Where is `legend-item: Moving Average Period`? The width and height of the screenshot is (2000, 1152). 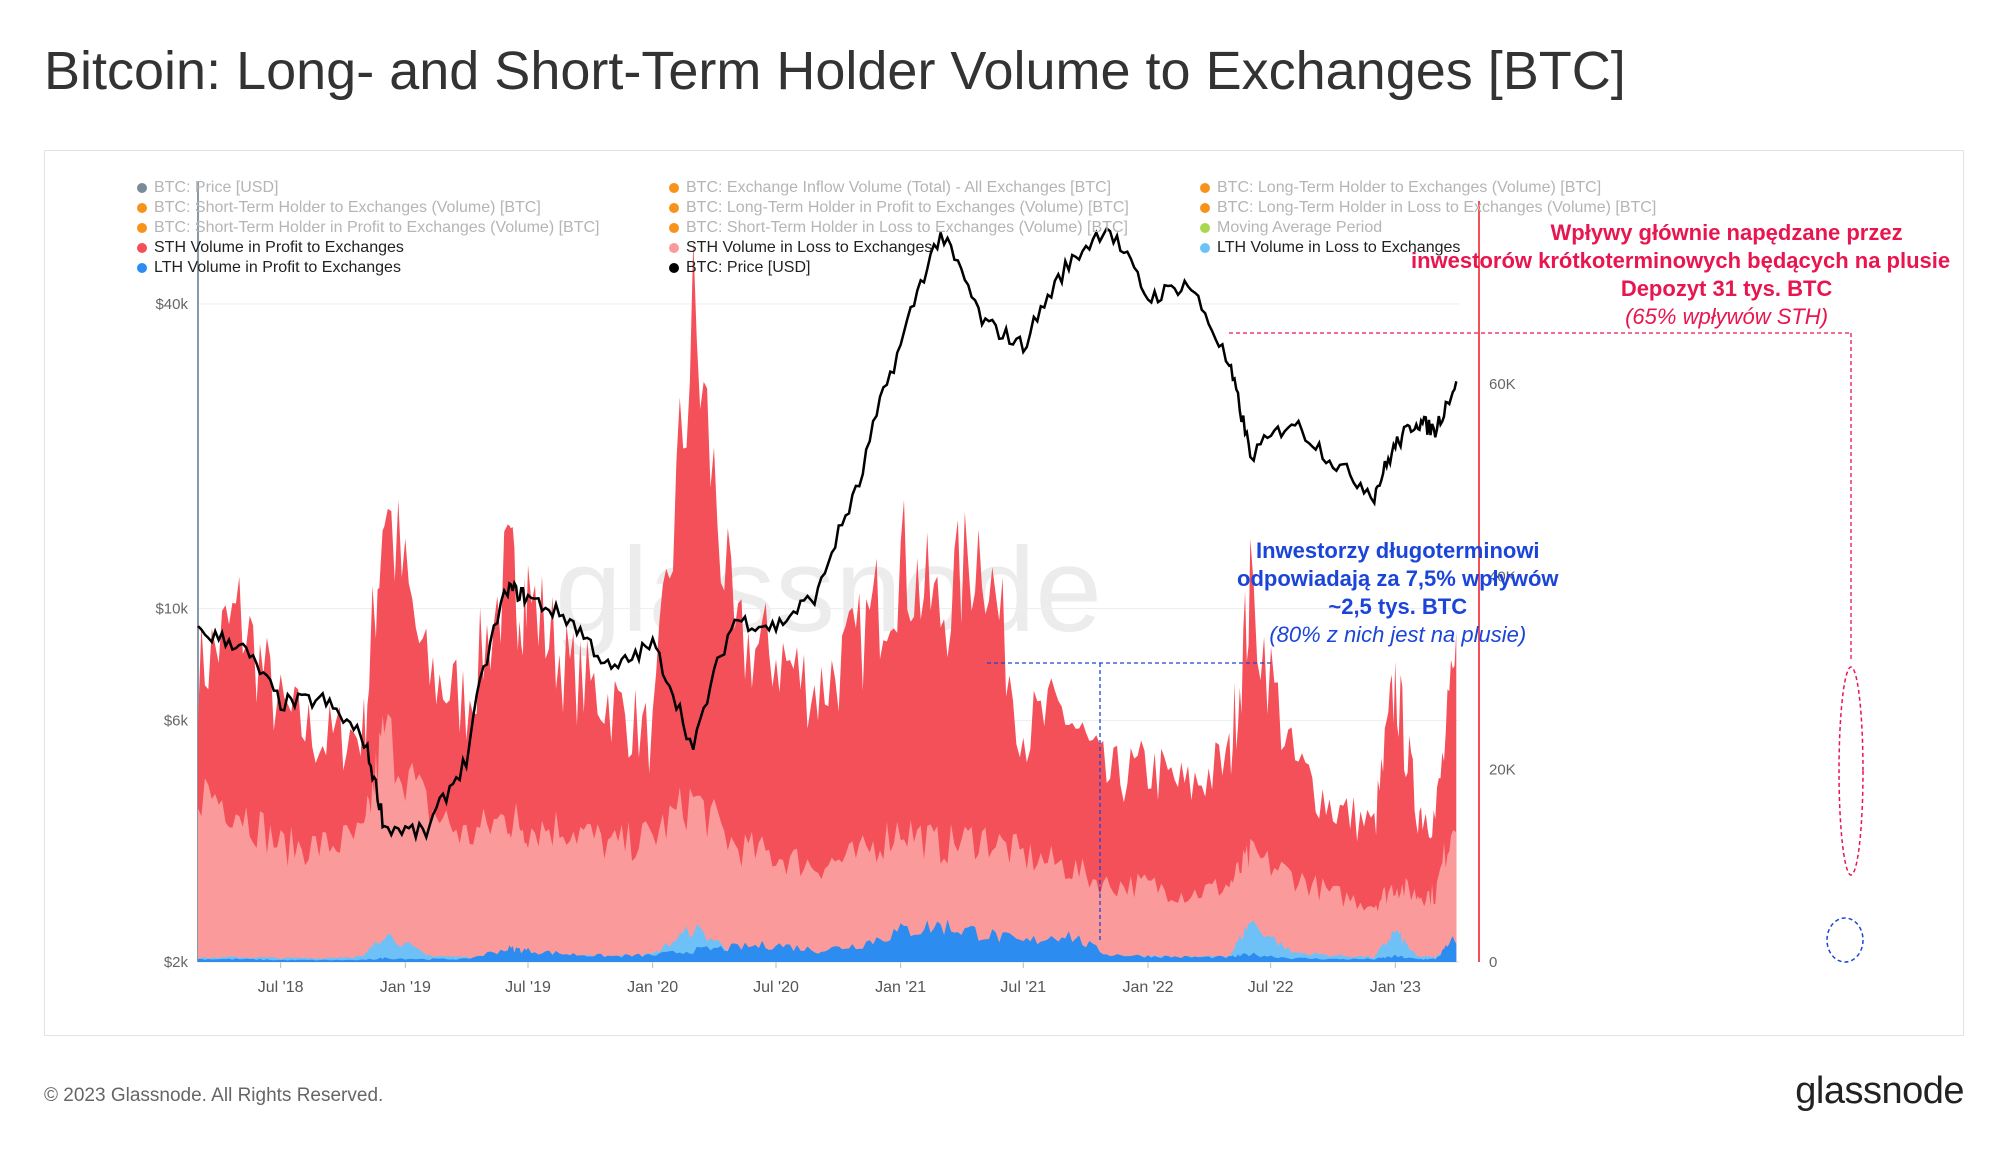
legend-item: Moving Average Period is located at coordinates (1291, 228).